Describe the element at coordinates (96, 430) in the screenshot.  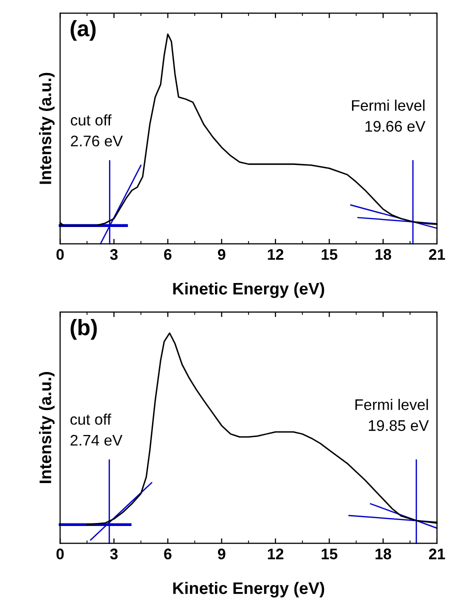
I see `ref-line-label: cut off 2.74 eV` at that location.